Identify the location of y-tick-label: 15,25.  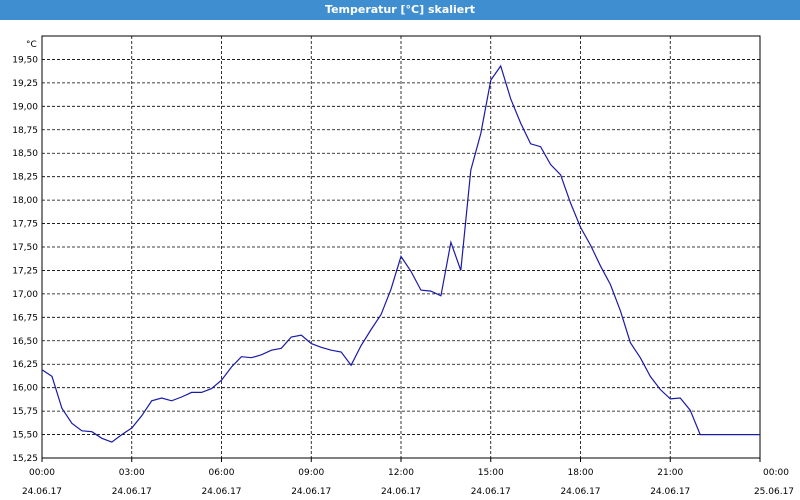
(25, 459).